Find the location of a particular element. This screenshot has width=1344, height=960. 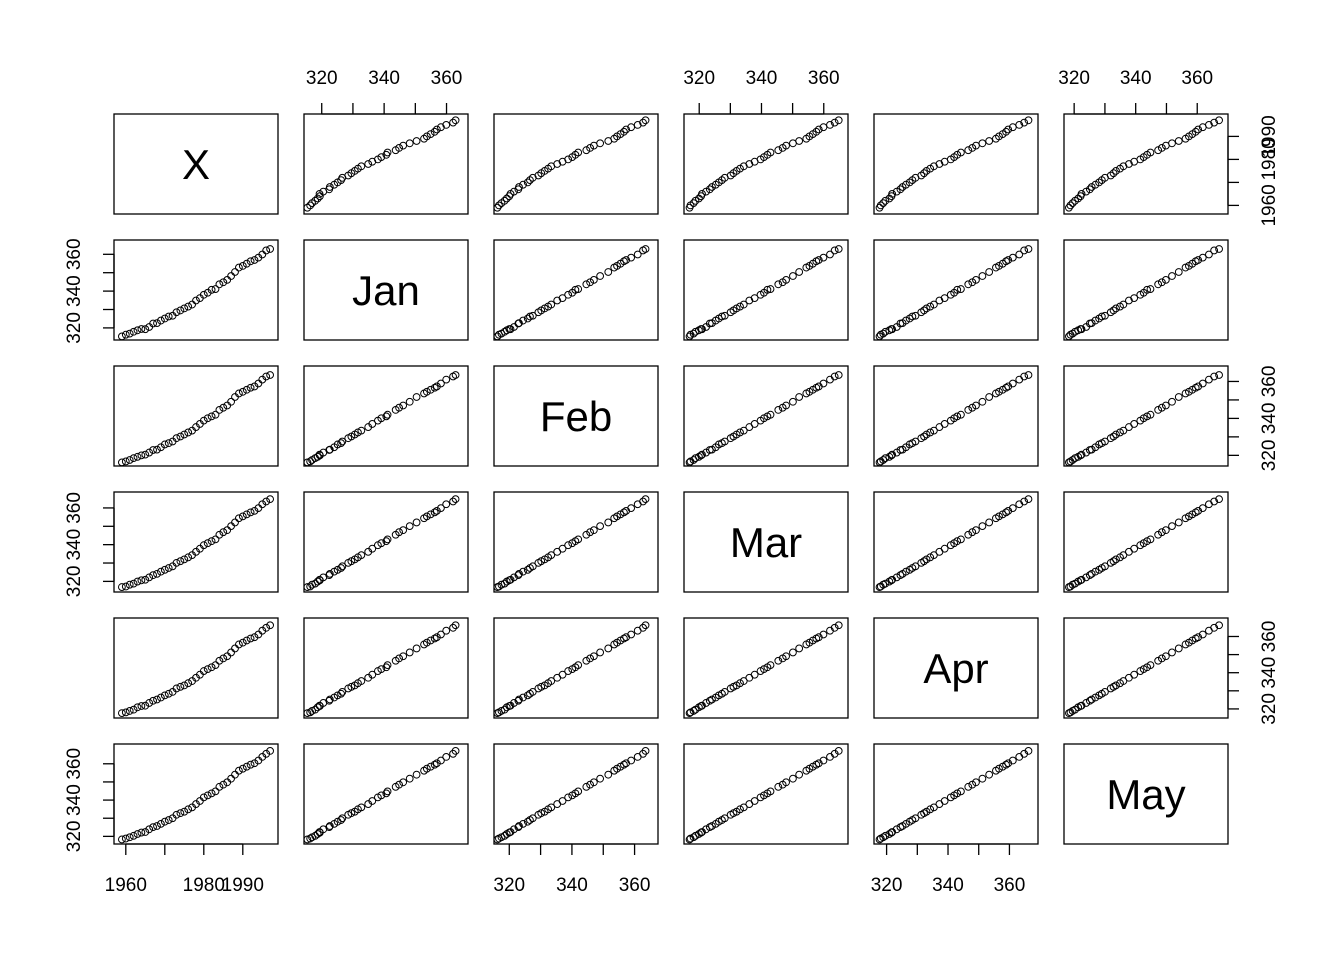

panel-apr-vs-apr: Apr is located at coordinates (956, 668).